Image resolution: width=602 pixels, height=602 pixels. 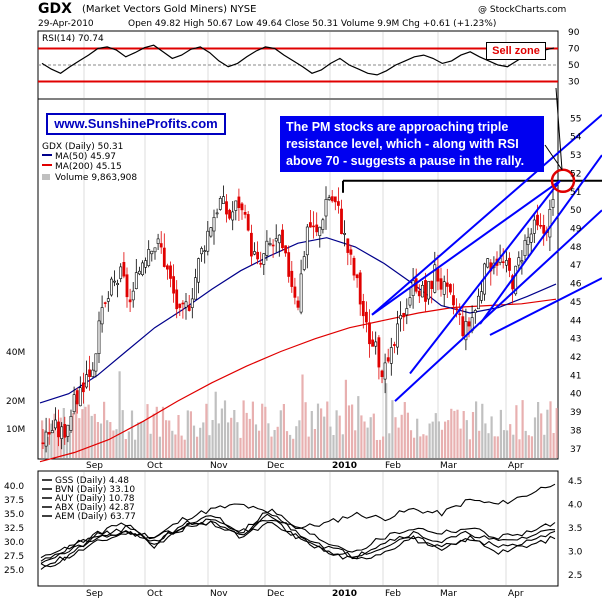 What do you see at coordinates (299, 414) in the screenshot?
I see `volume-bars` at bounding box center [299, 414].